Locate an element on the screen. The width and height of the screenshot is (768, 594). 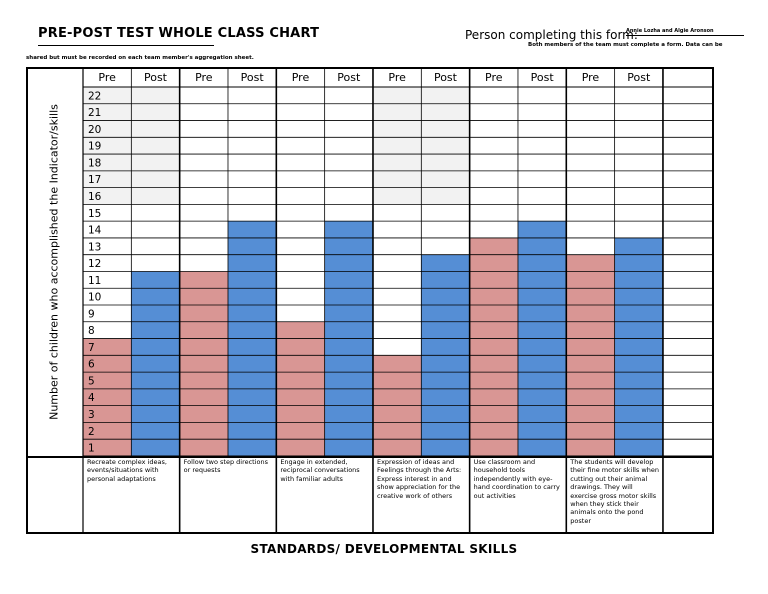
y-tick-label: 5 is located at coordinates (91, 381).